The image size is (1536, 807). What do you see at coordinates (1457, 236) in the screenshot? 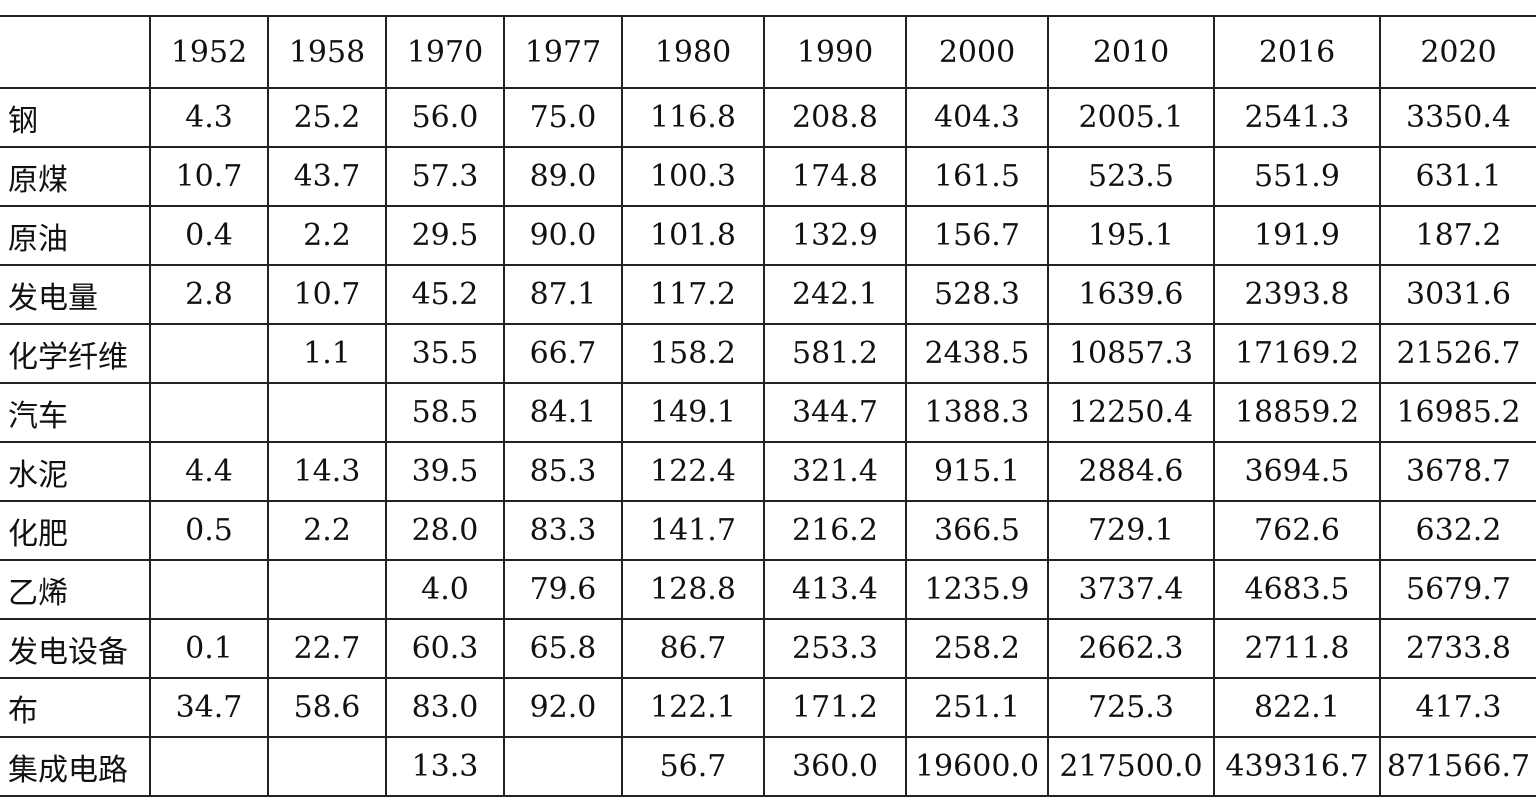
I see `value-cell: 187.2` at bounding box center [1457, 236].